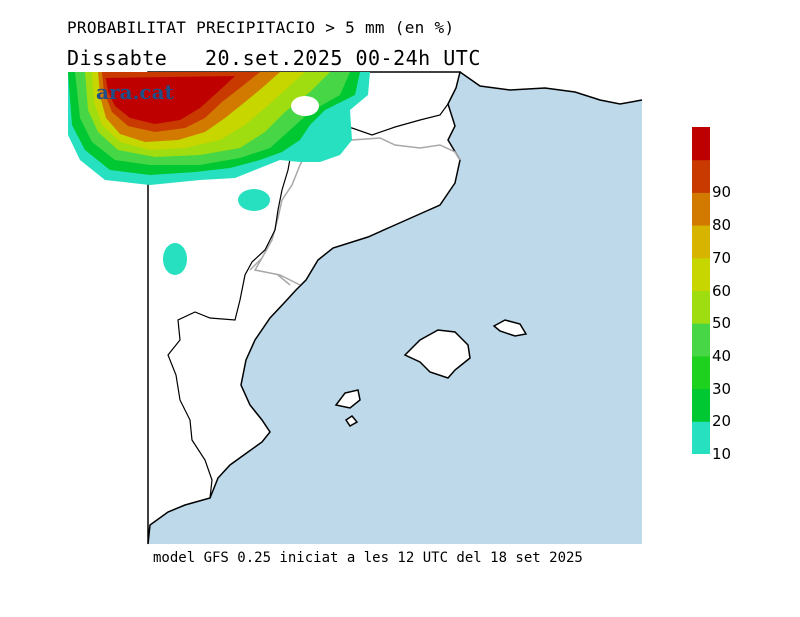  I want to click on ibiza, so click(347, 399).